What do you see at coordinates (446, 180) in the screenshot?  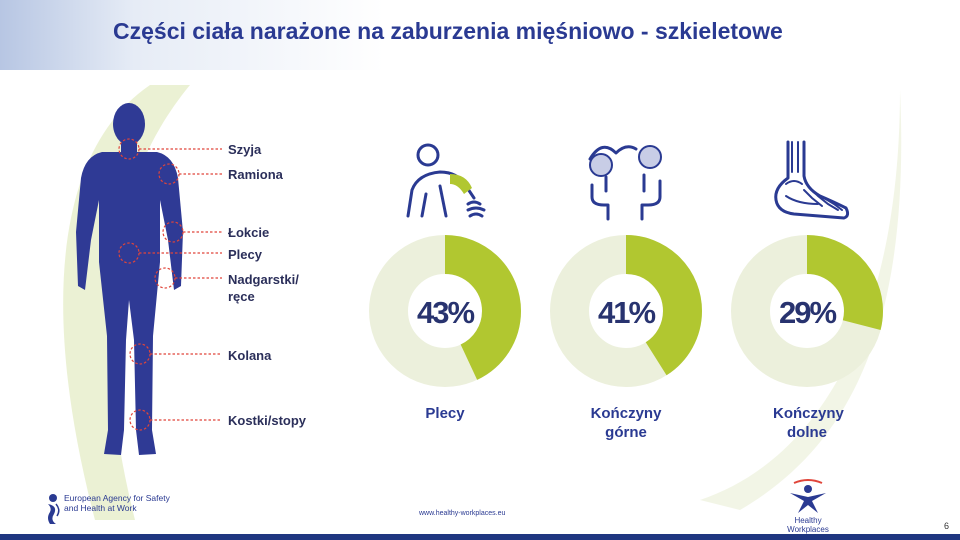 I see `back-pain-icon` at bounding box center [446, 180].